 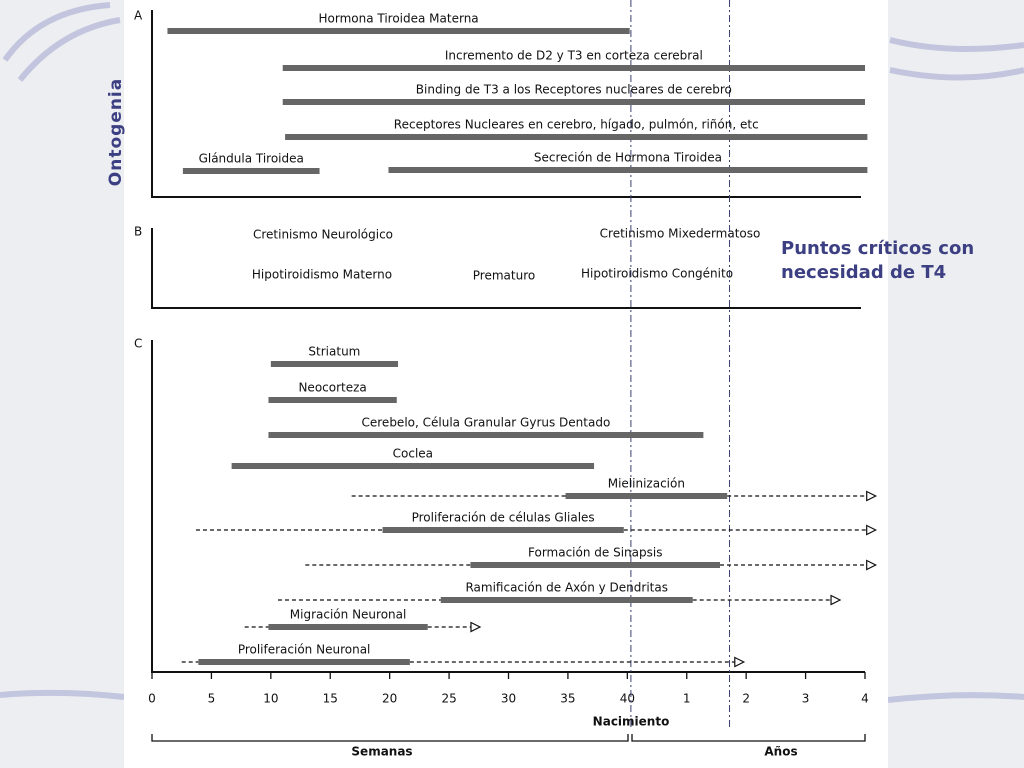 What do you see at coordinates (566, 588) in the screenshot?
I see `bar-label: Ramificación de Axón y Dendritas` at bounding box center [566, 588].